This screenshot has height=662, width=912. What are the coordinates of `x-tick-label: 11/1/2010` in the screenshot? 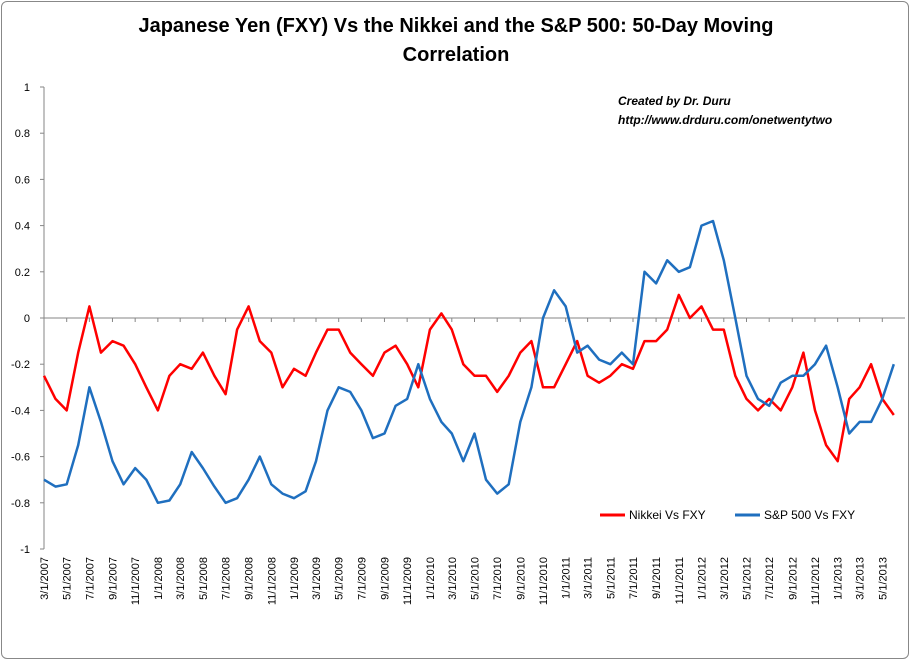 It's located at (544, 581).